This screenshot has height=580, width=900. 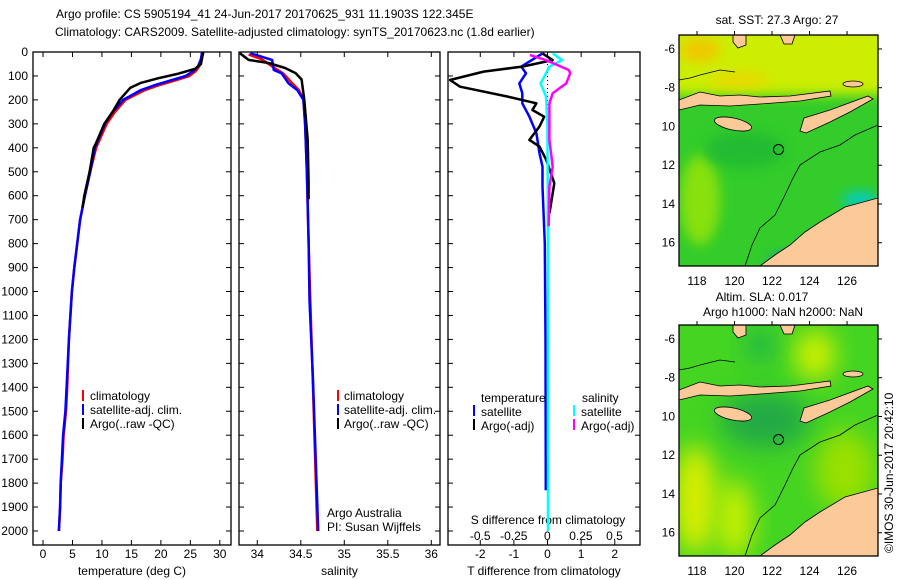 I want to click on x-tick-label: 35, so click(x=345, y=554).